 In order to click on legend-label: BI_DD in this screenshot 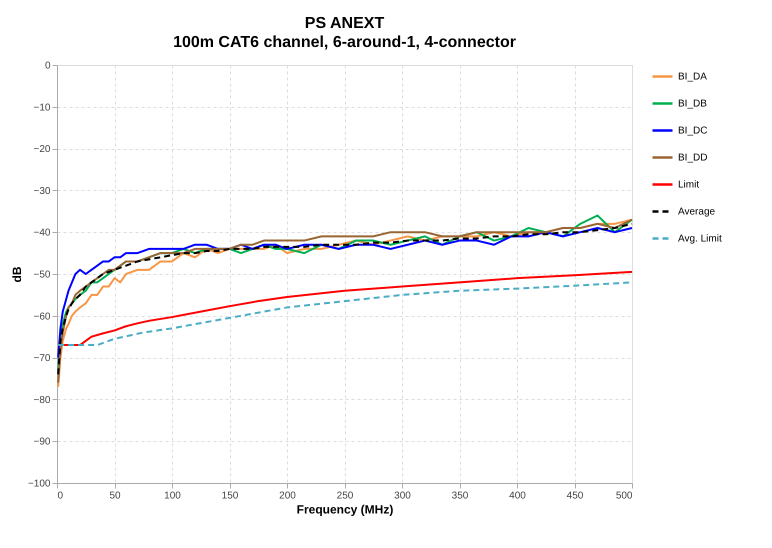, I will do `click(693, 158)`.